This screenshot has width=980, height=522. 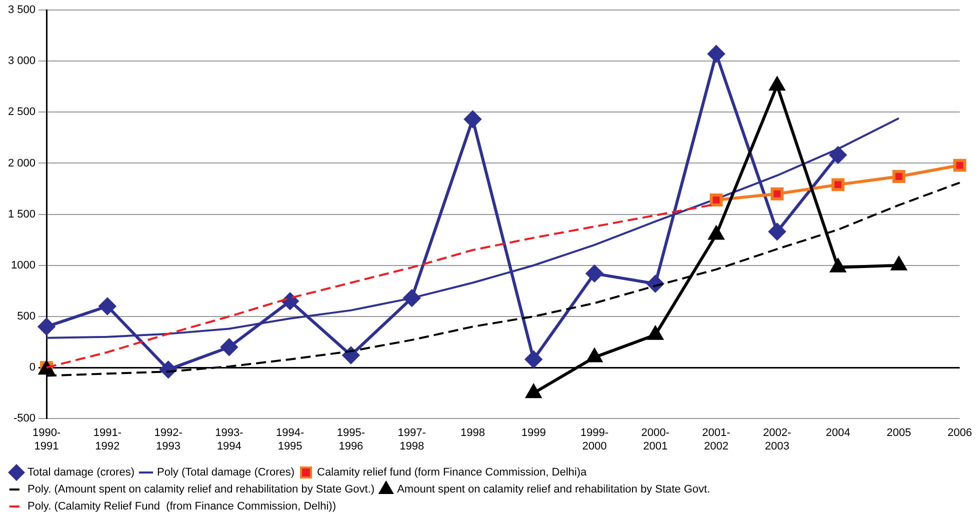 What do you see at coordinates (533, 433) in the screenshot?
I see `x-tick-label: 1999` at bounding box center [533, 433].